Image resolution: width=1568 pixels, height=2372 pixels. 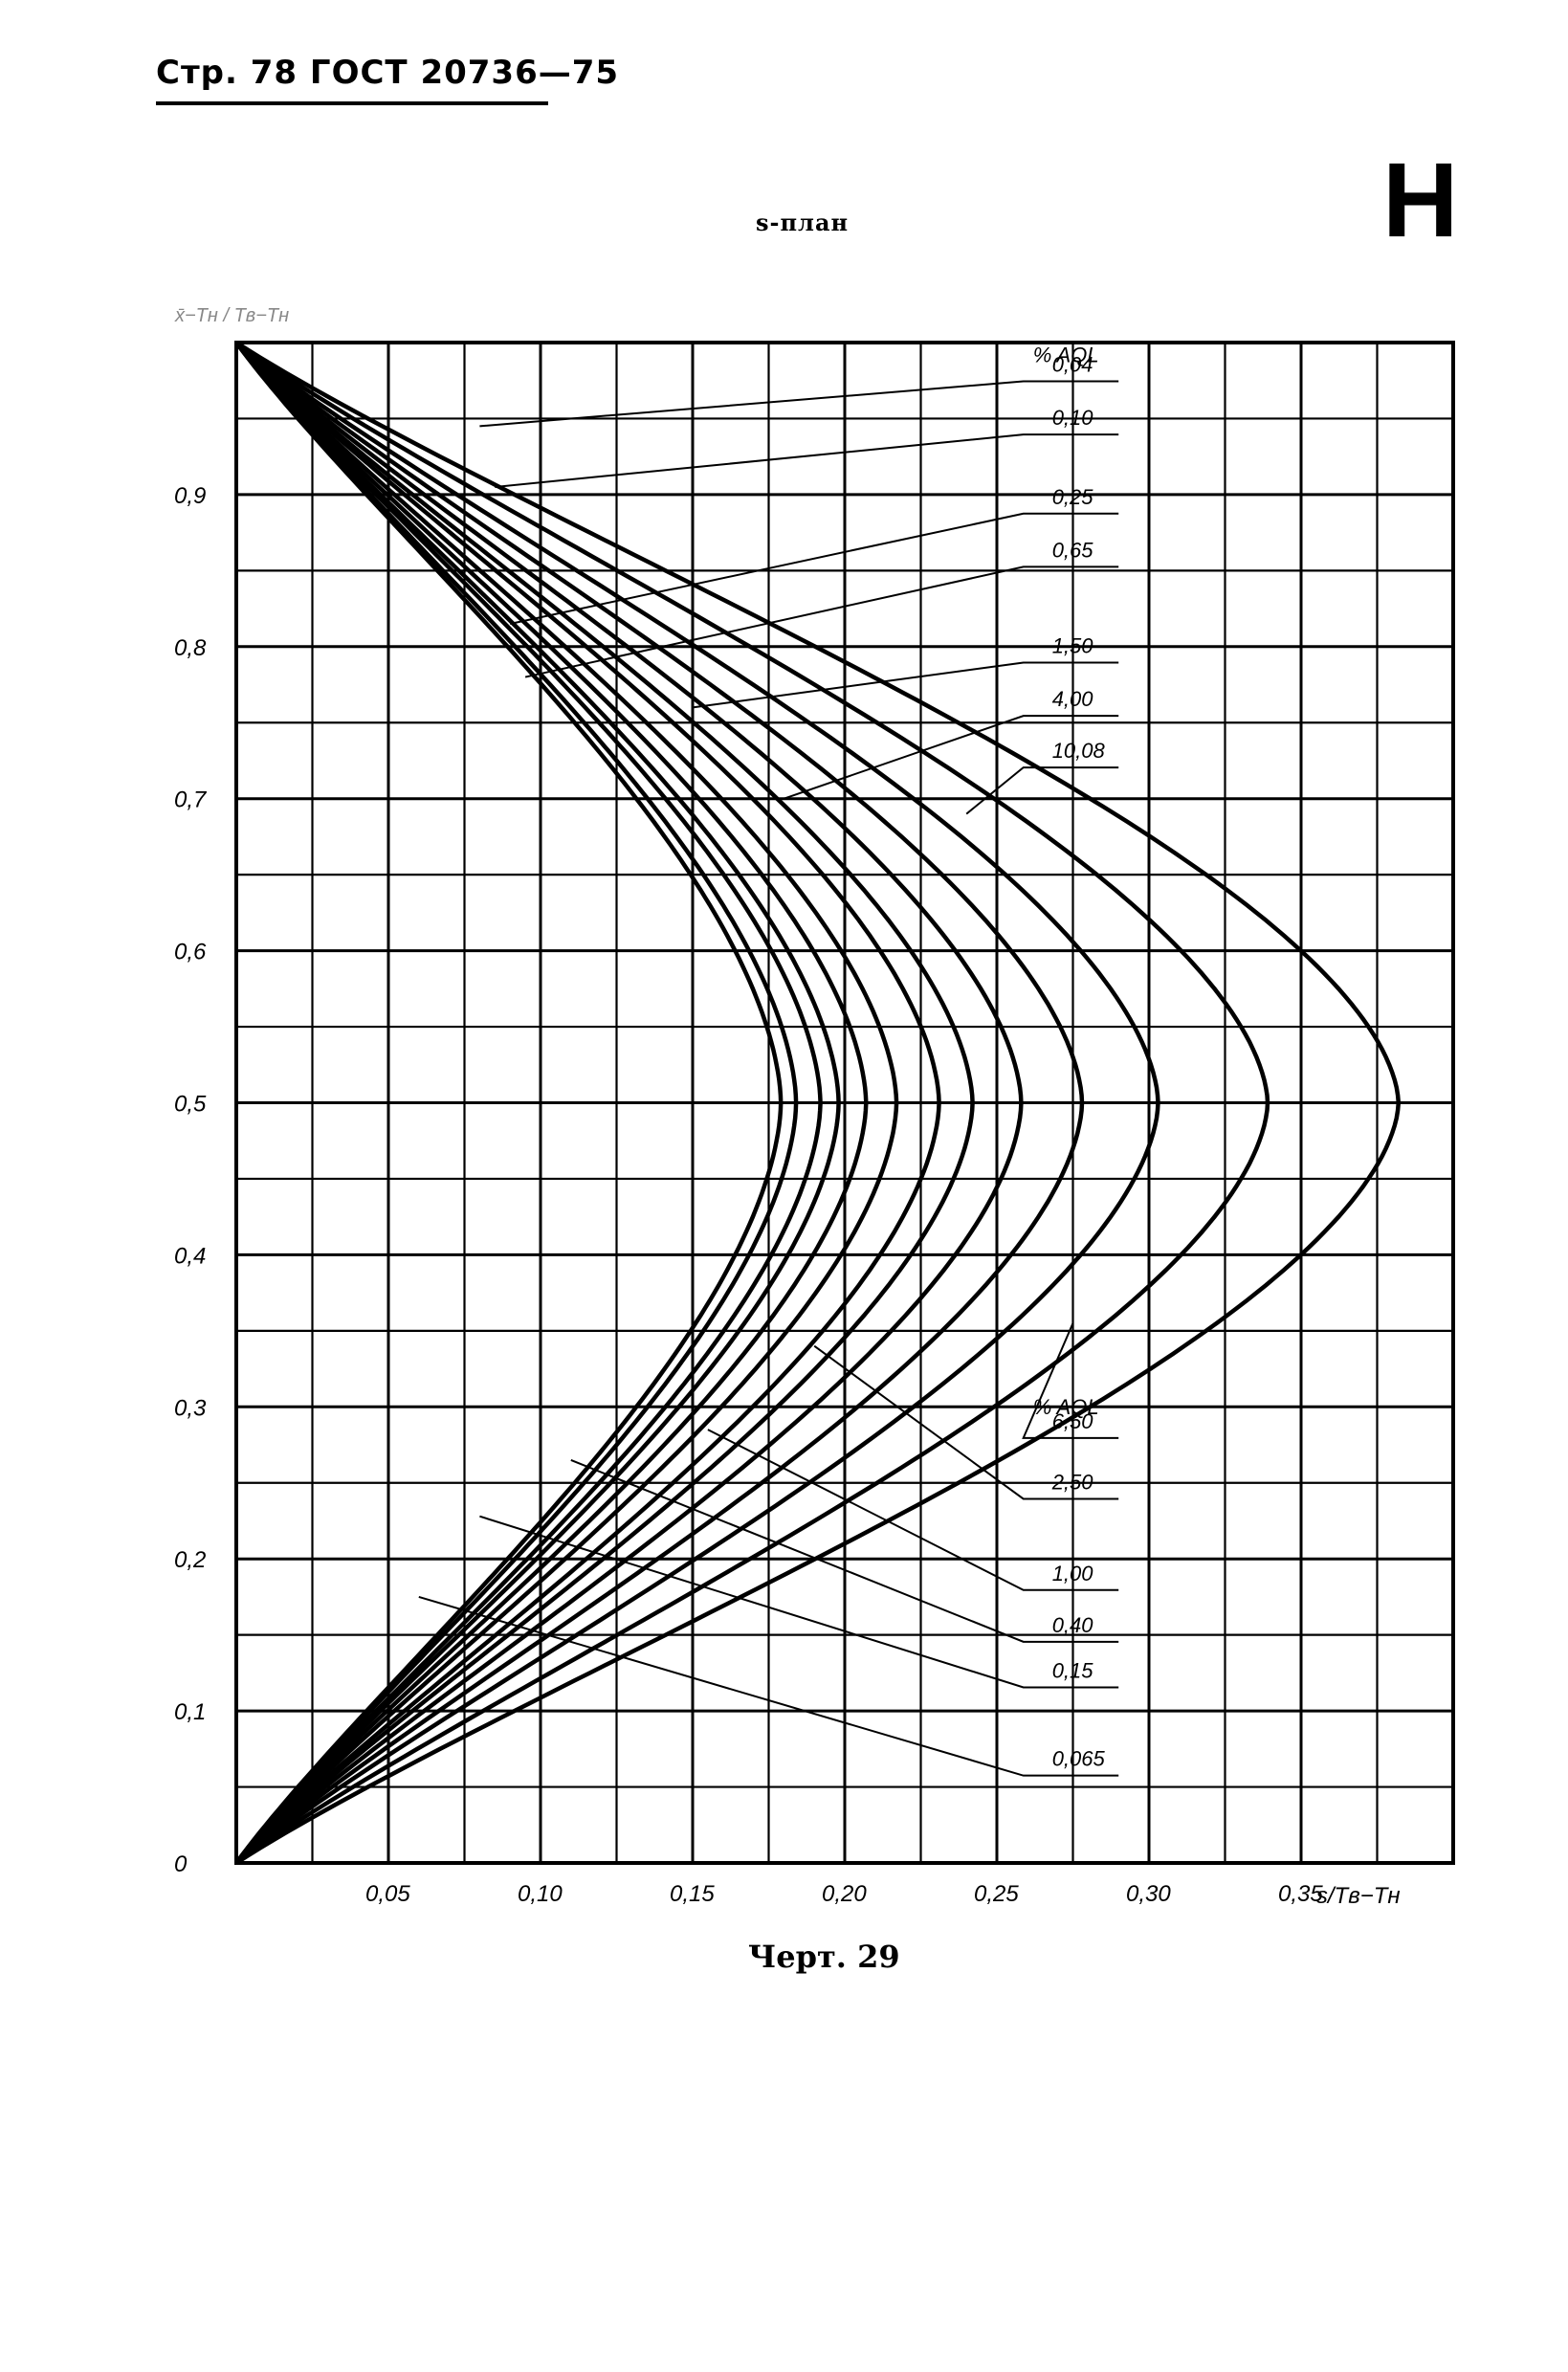 What do you see at coordinates (190, 1256) in the screenshot?
I see `y-tick-label: 0,4` at bounding box center [190, 1256].